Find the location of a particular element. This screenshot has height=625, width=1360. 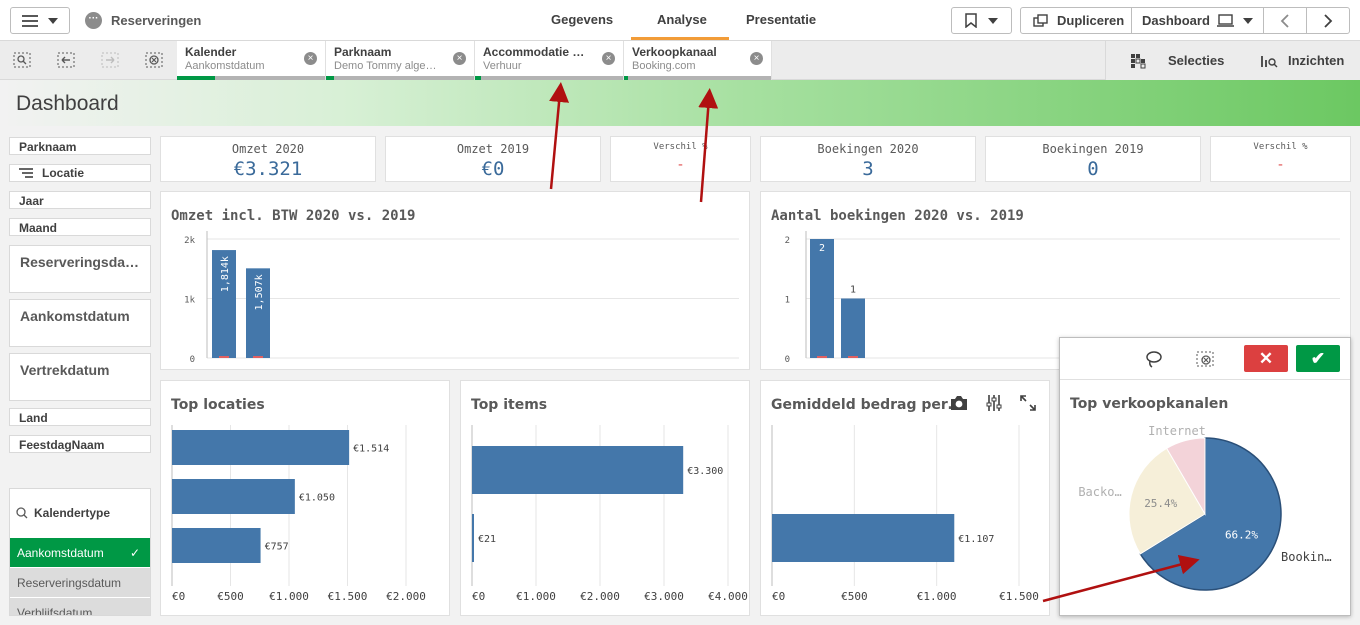

clear-selection-icon is located at coordinates (1205, 359).